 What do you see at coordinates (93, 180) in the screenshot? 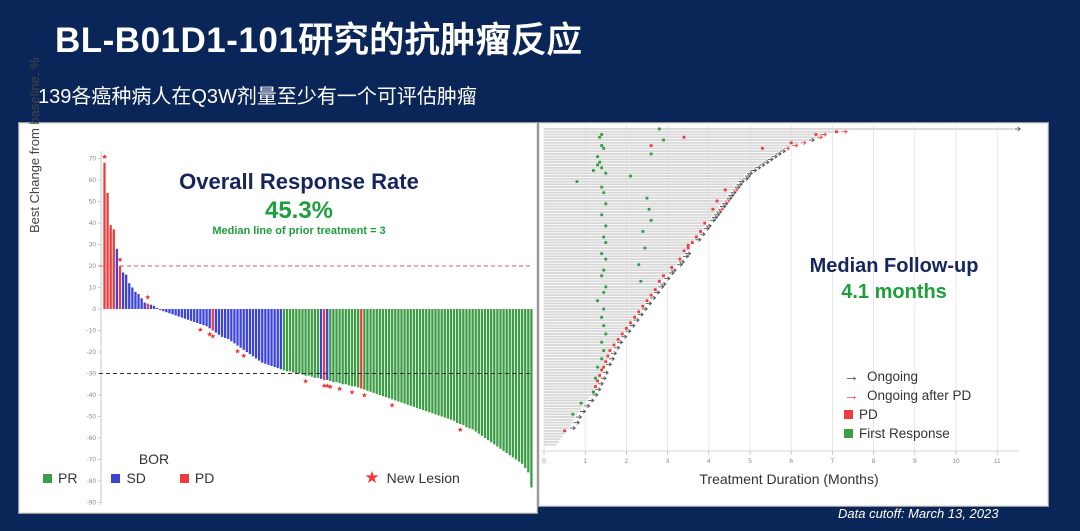
I see `svg-text: 60` at bounding box center [93, 180].